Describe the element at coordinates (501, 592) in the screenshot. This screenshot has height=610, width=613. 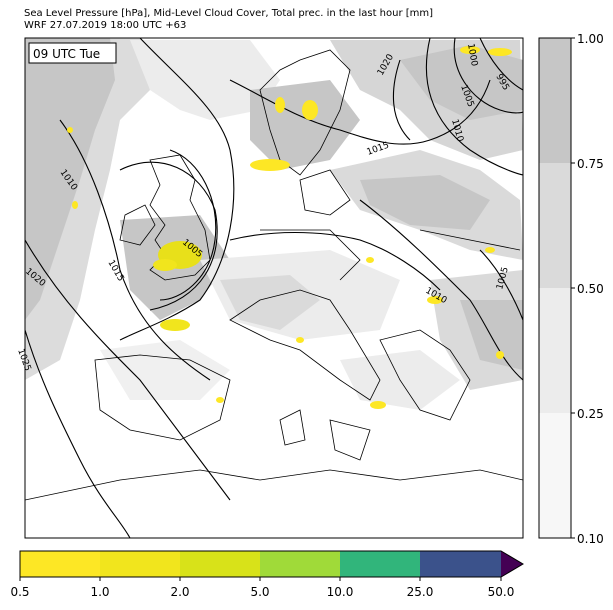
I see `precip-tick-6: 50.0` at that location.